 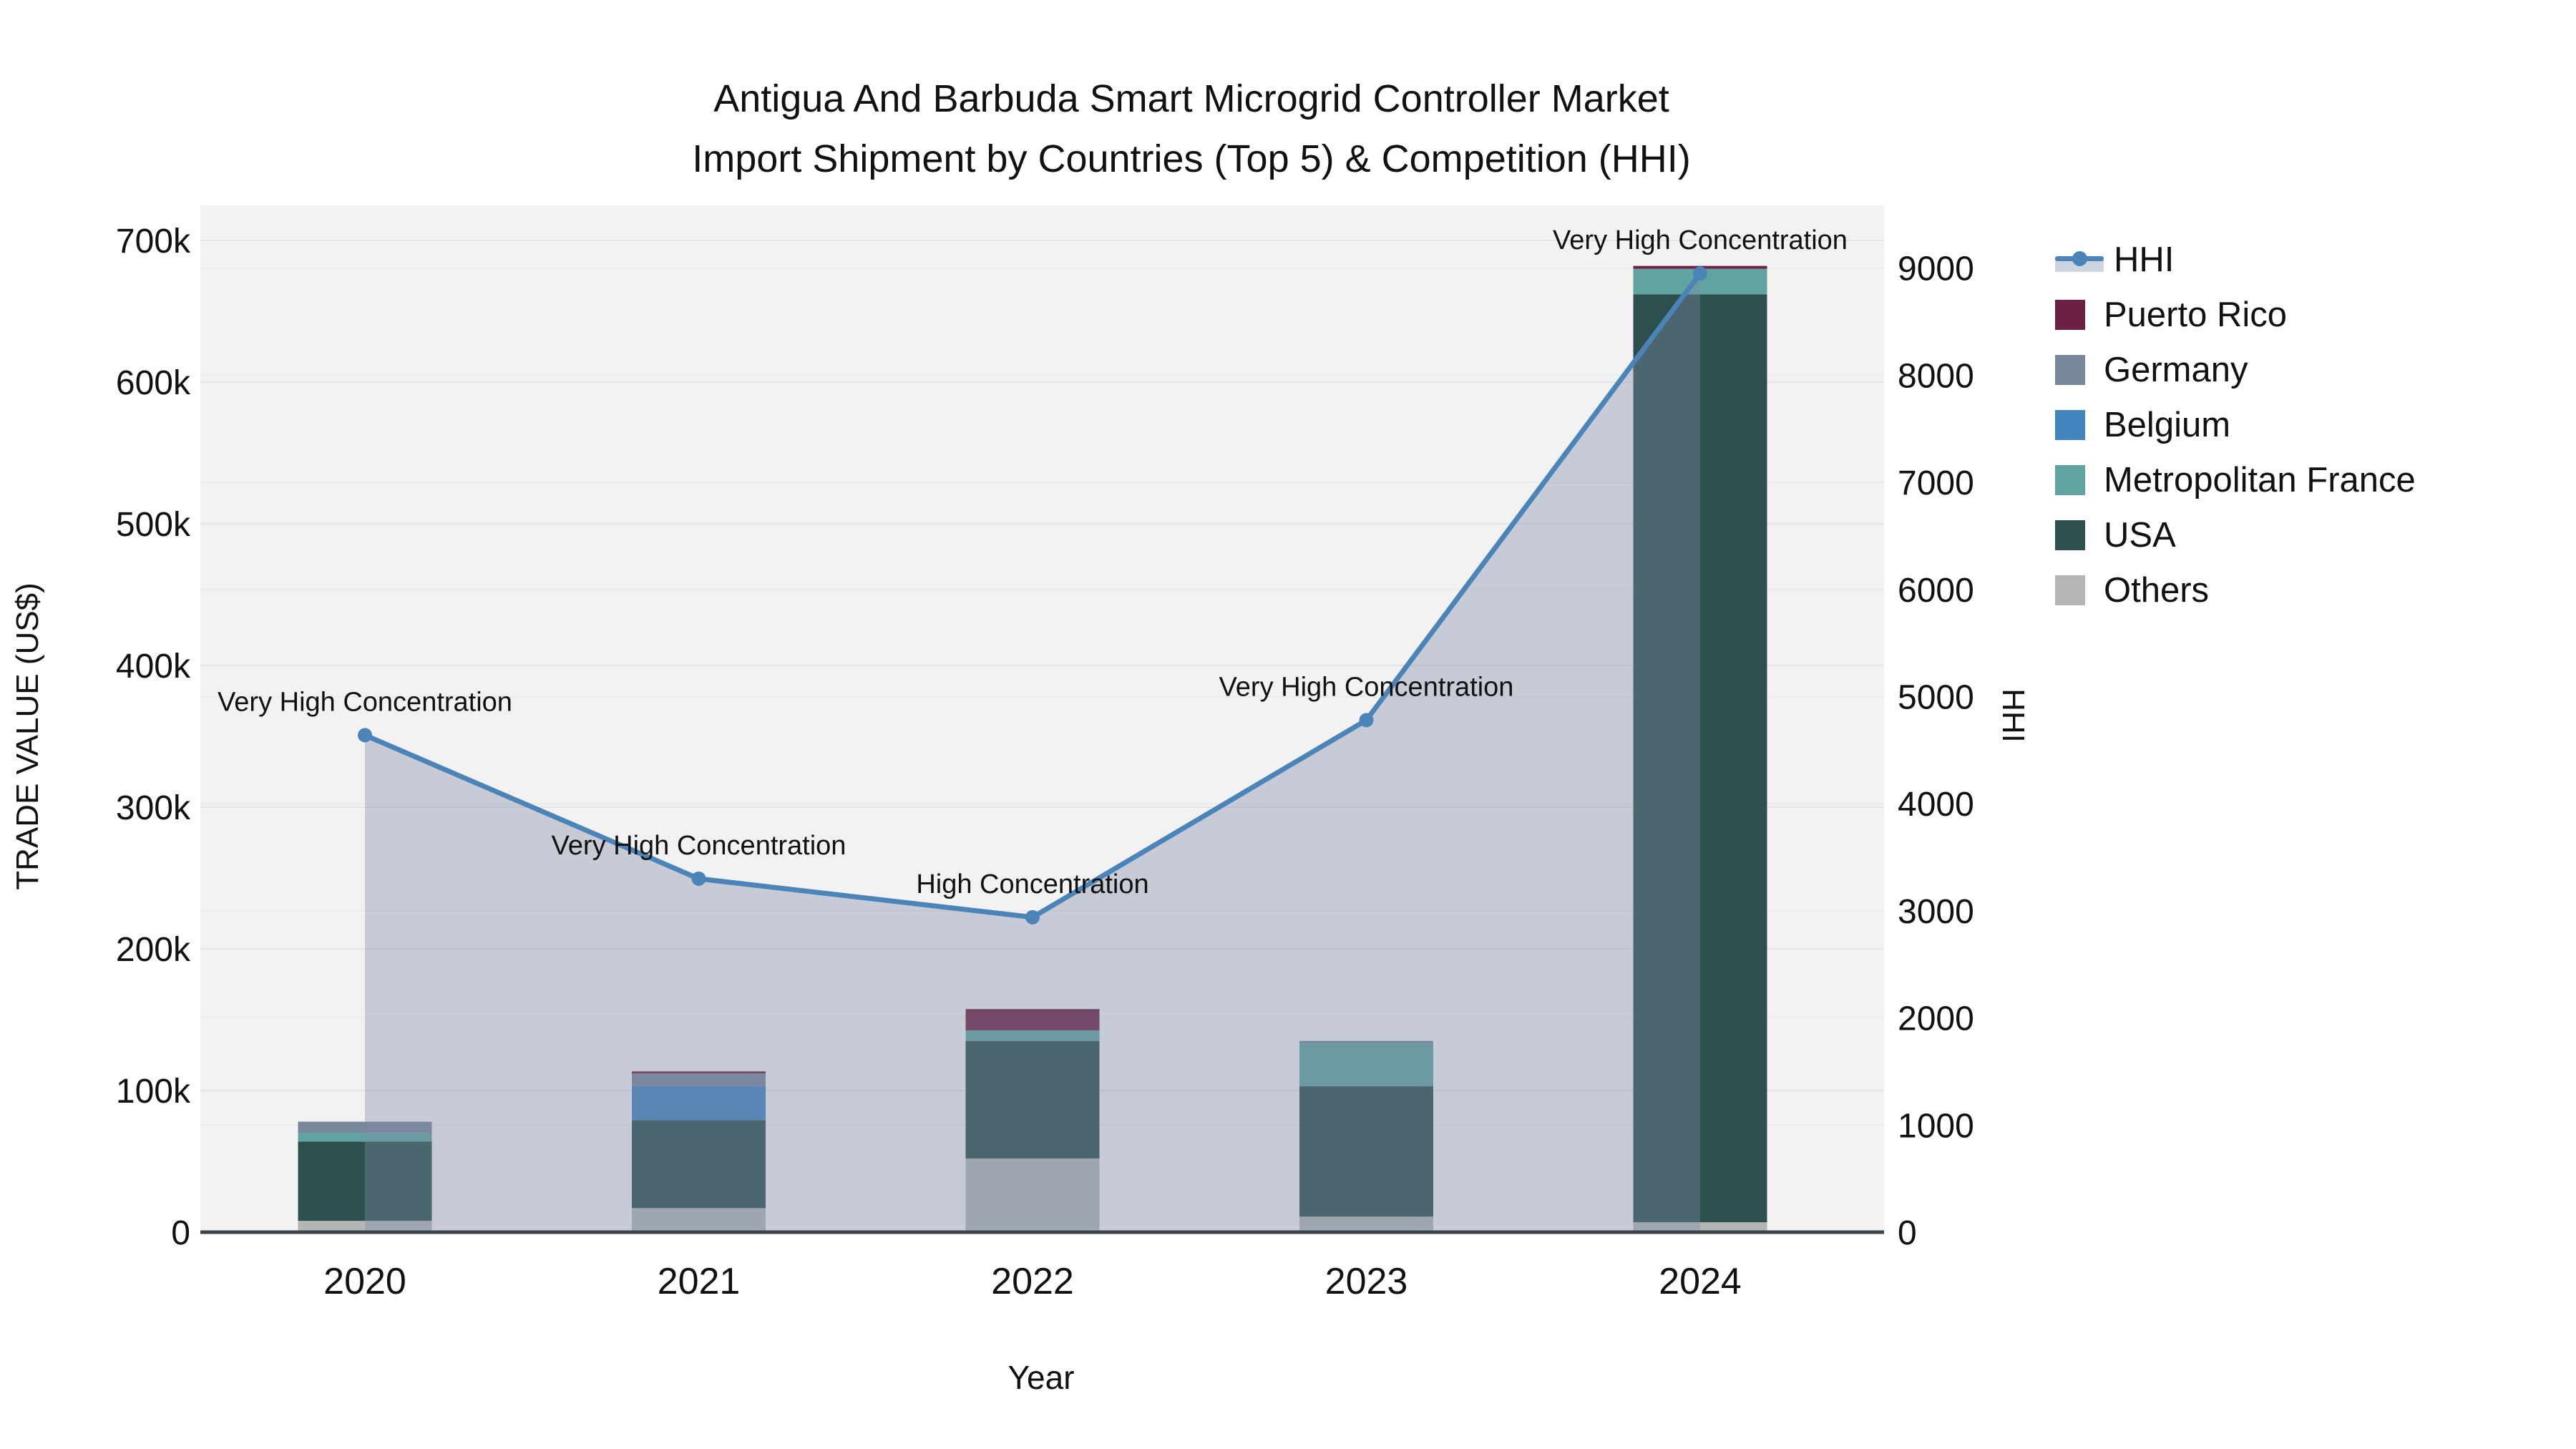 I want to click on hhi-marker-2023, so click(x=1366, y=720).